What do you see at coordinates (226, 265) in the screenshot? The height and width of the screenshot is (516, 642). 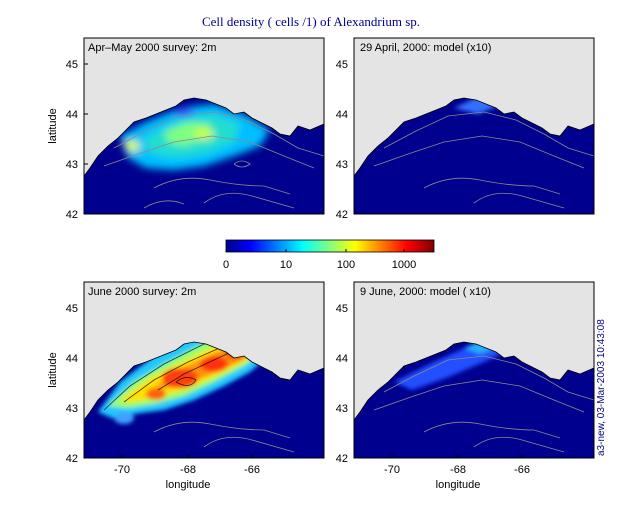 I see `colorbar-tick: 0` at bounding box center [226, 265].